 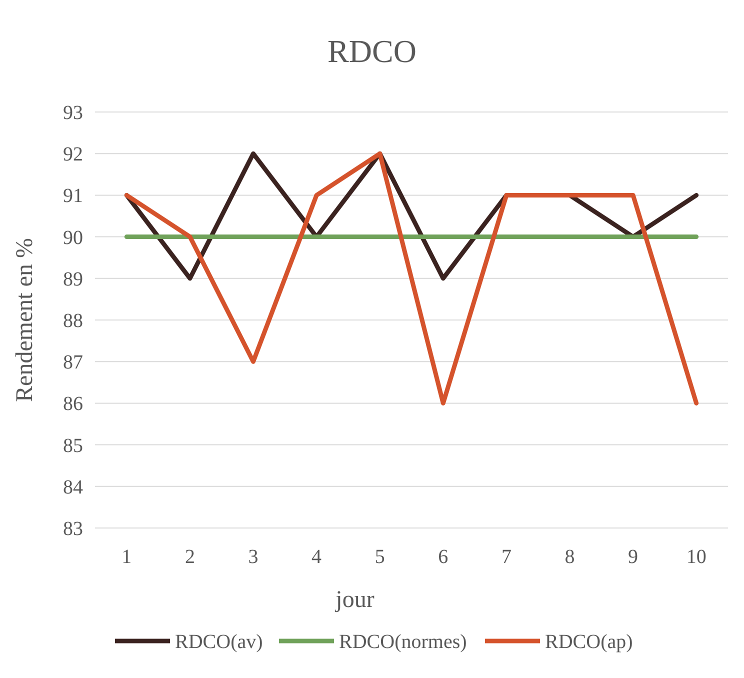 I want to click on y-tick-label: 88, so click(x=73, y=321).